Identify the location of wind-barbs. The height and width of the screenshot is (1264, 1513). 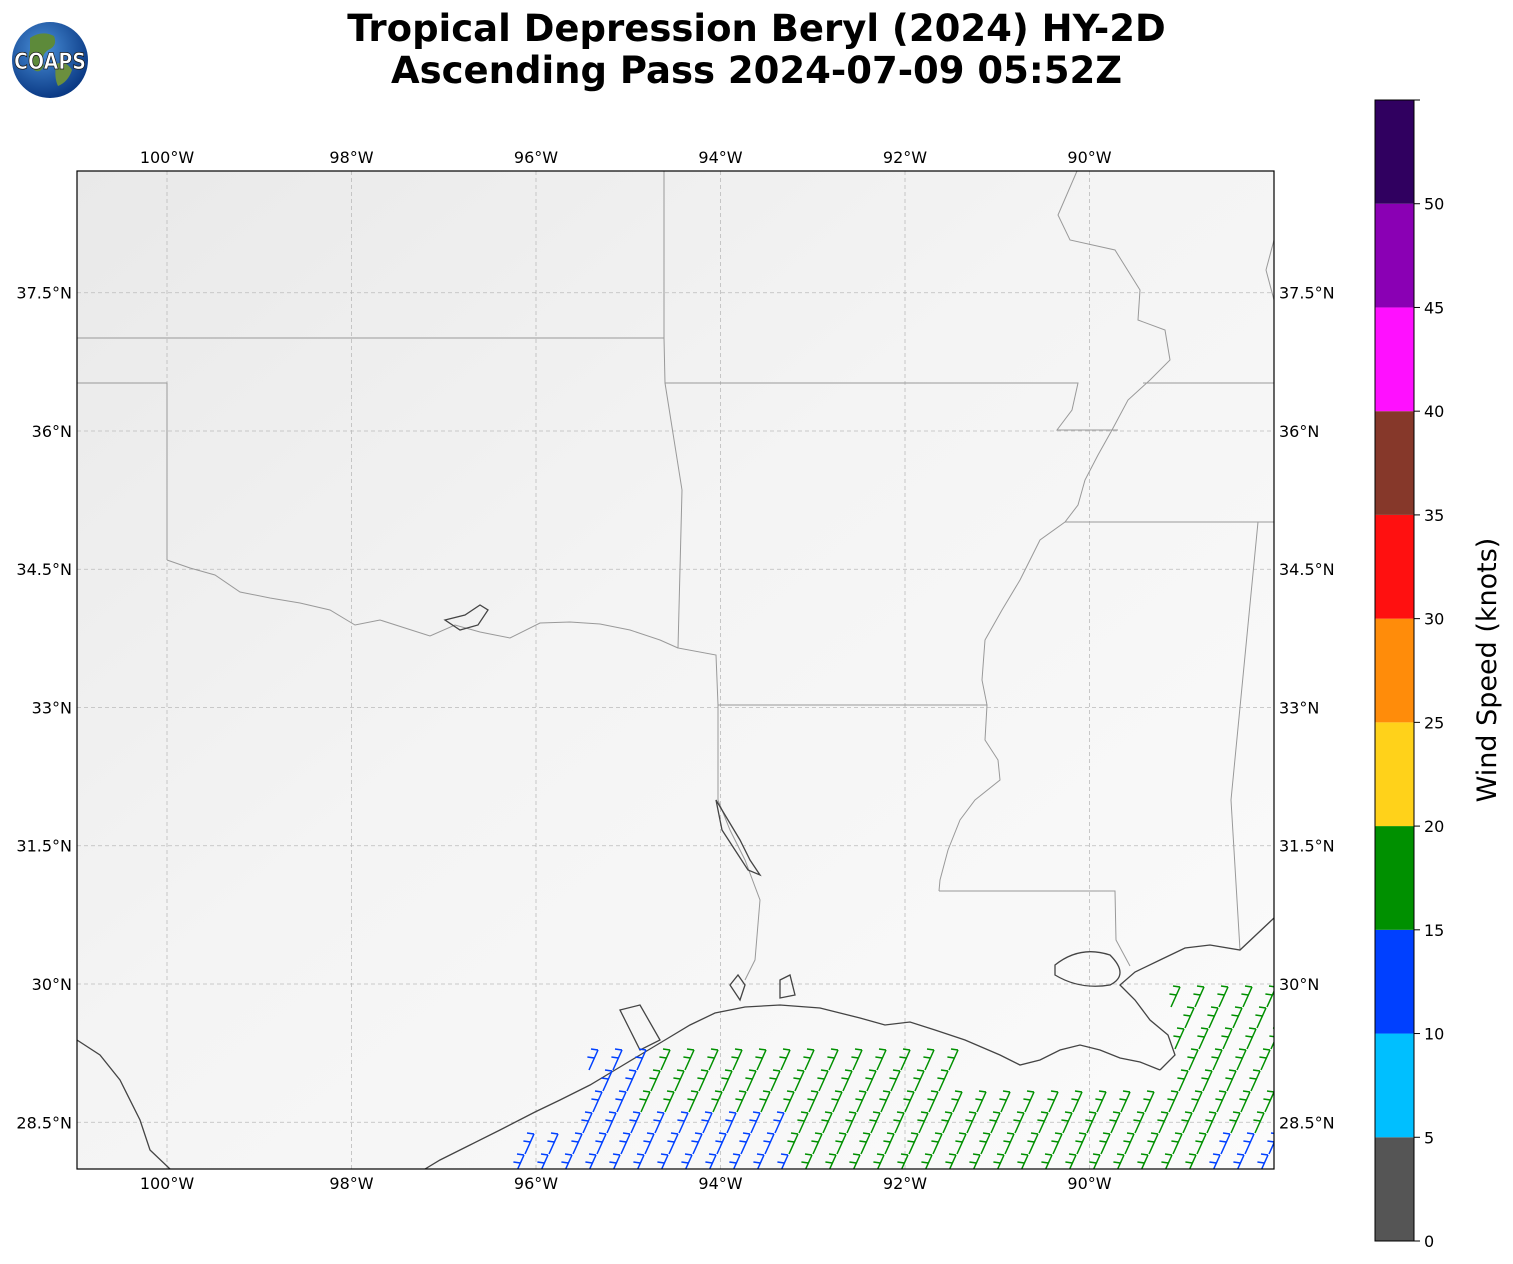
(893, 1077).